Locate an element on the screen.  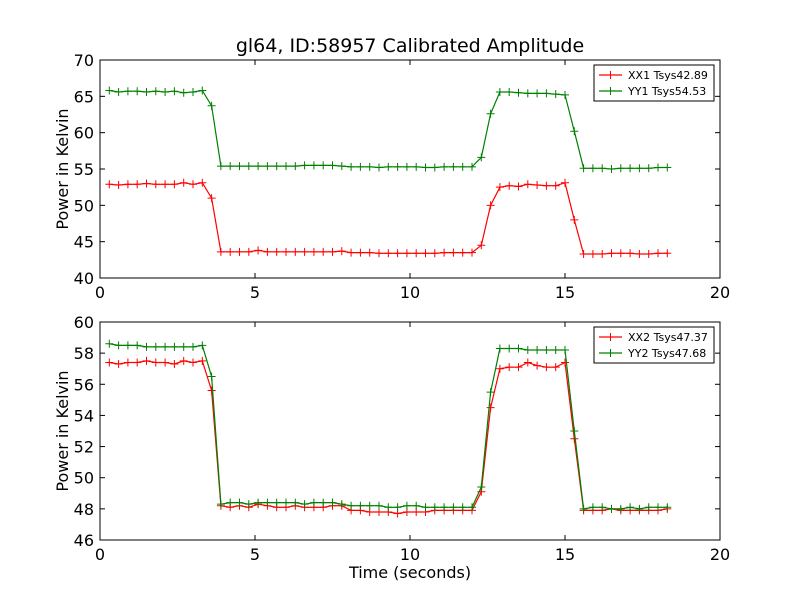
legend-label: XX1 Tsys42.89 is located at coordinates (668, 75).